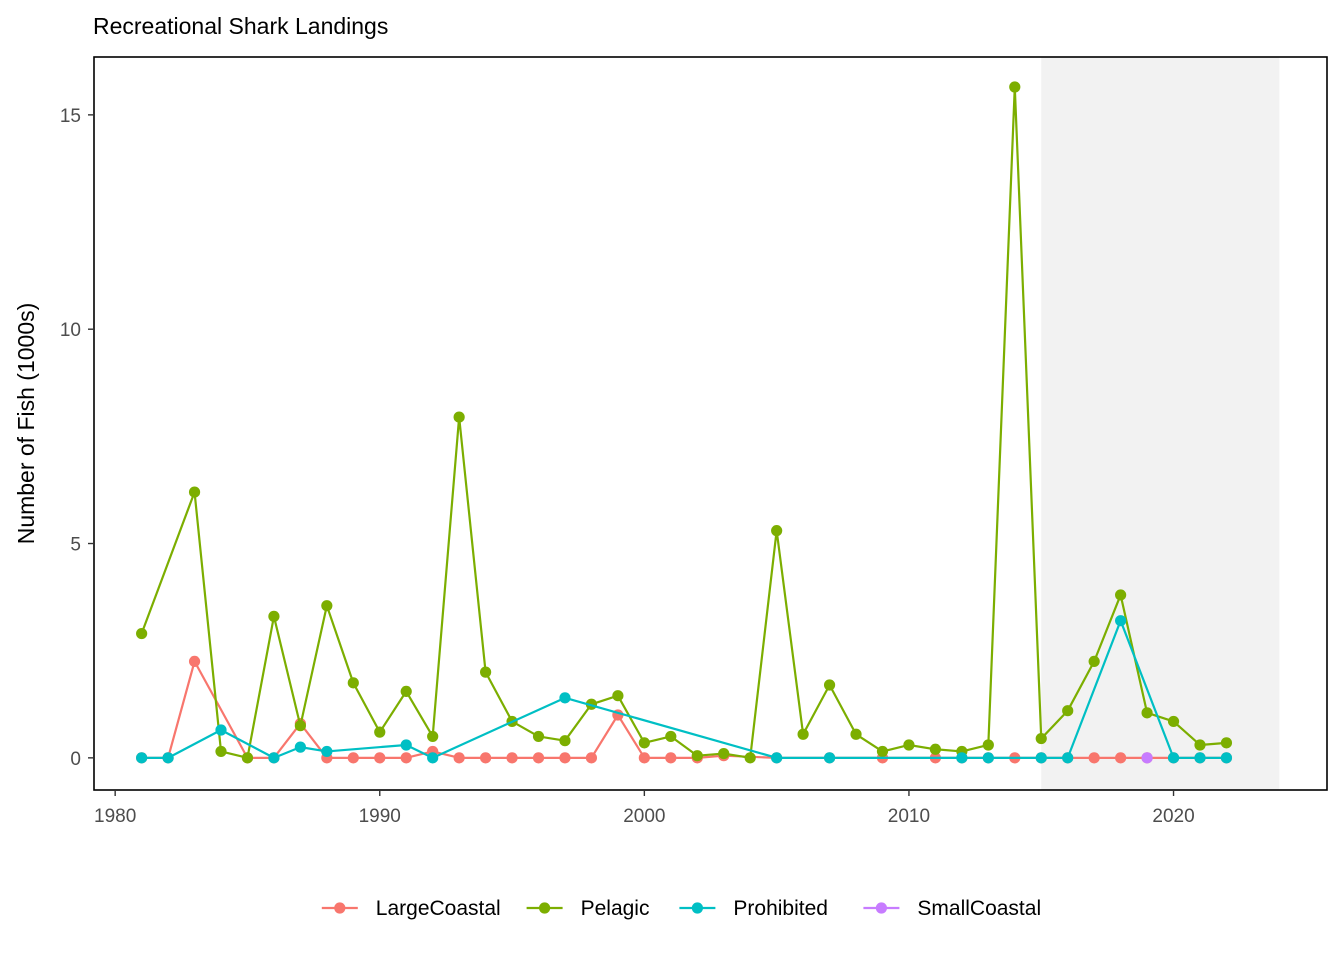  I want to click on legend-label: SmallCoastal, so click(979, 908).